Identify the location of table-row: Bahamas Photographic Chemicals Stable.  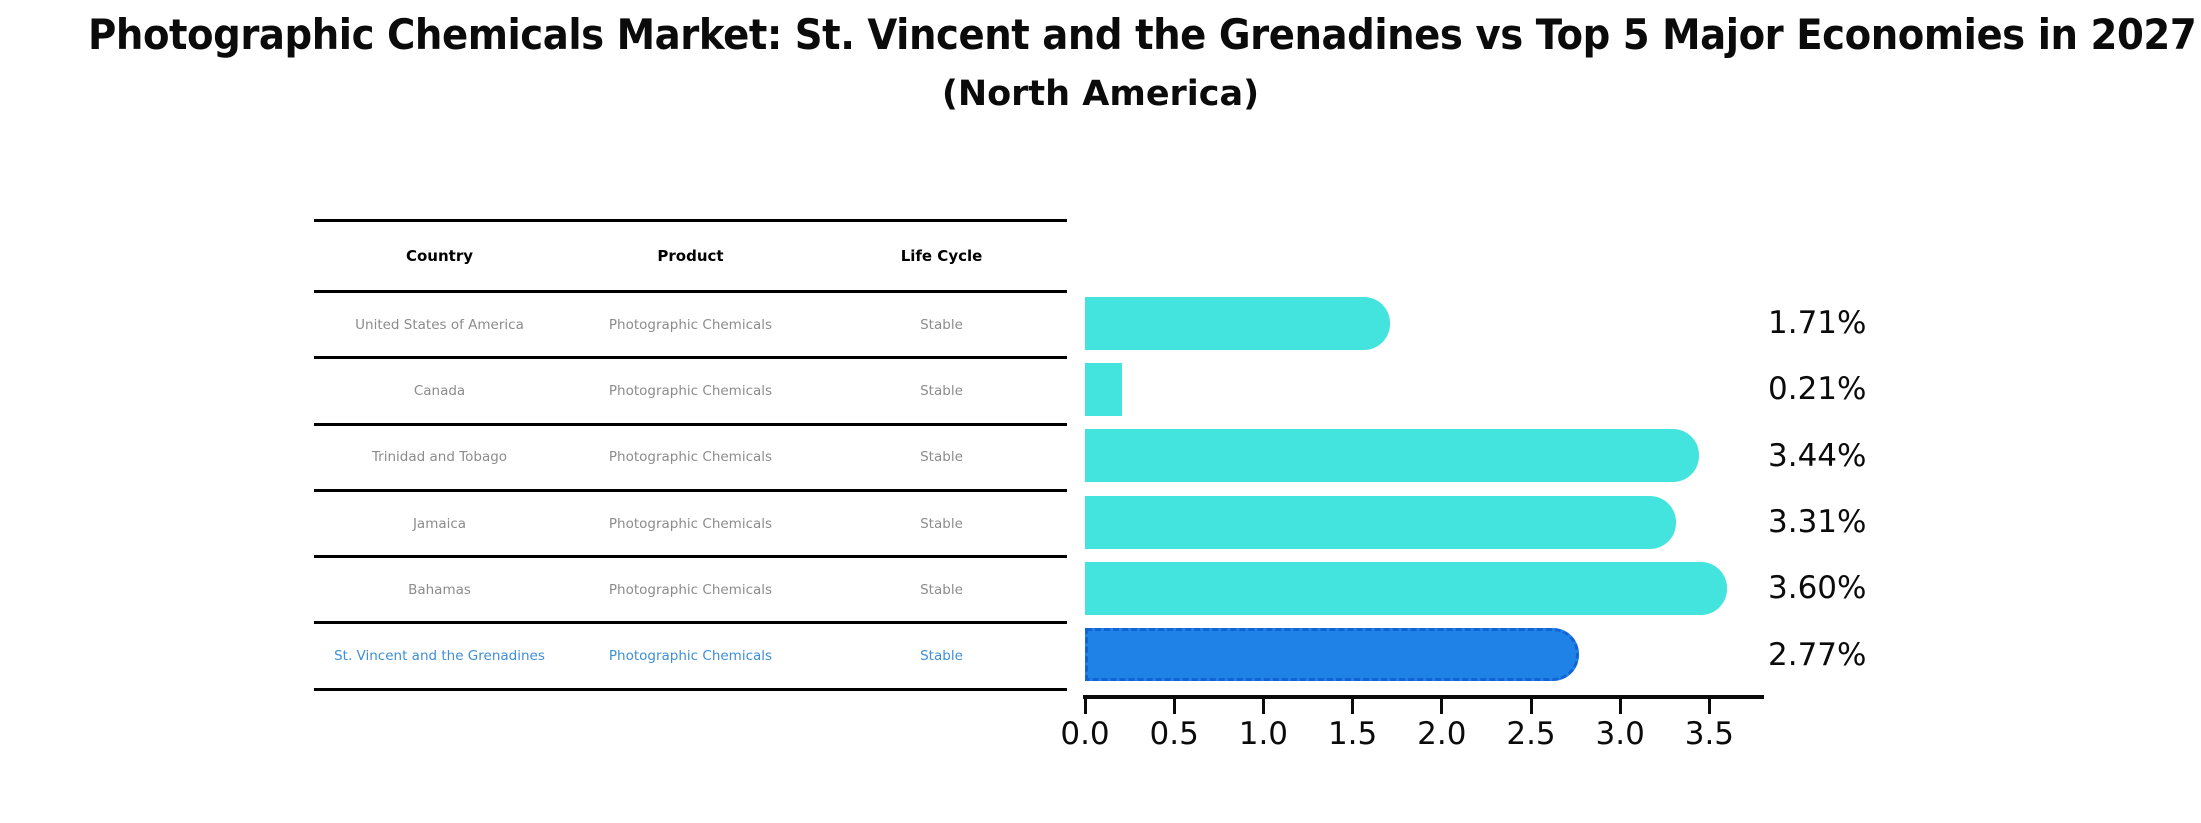
(690, 591).